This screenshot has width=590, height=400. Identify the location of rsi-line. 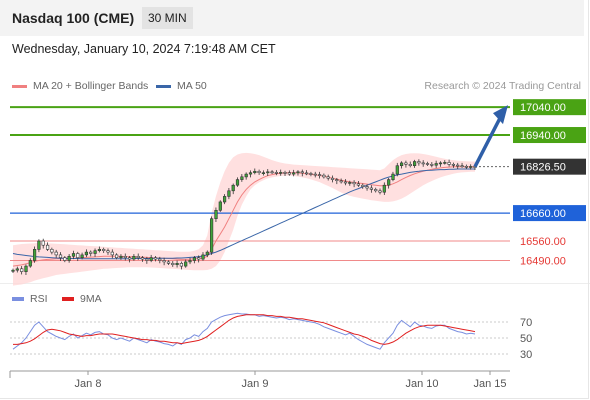
(244, 331).